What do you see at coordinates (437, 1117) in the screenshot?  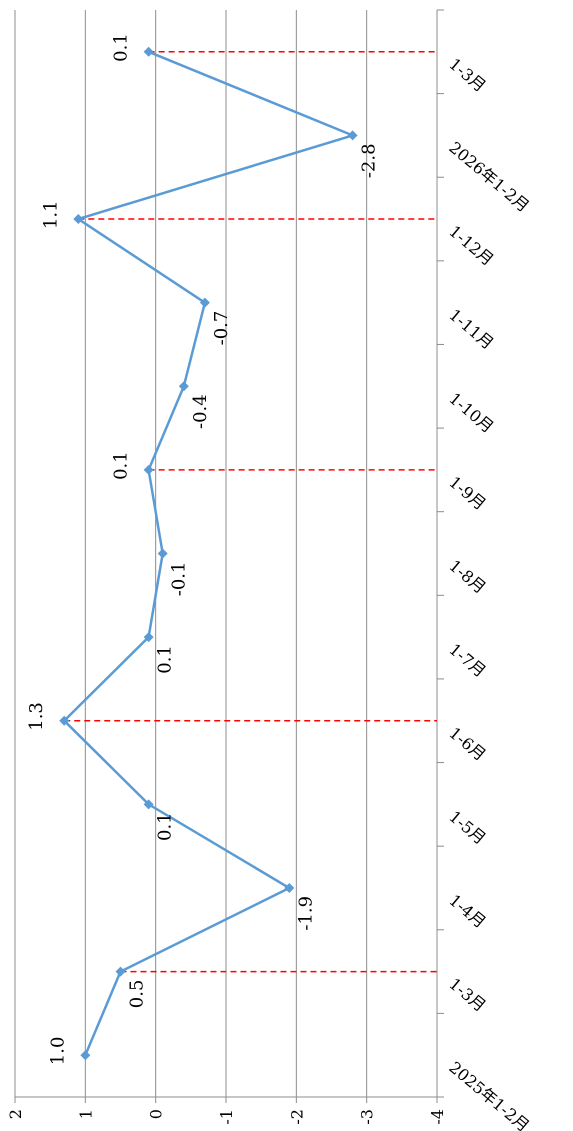 I see `value-tick-label-6: -4` at bounding box center [437, 1117].